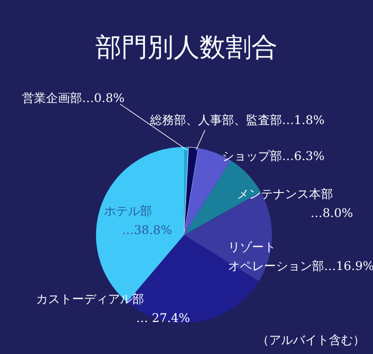 The height and width of the screenshot is (354, 373). What do you see at coordinates (300, 256) in the screenshot?
I see `slice-label: リゾートオペレーション部…16.9%` at bounding box center [300, 256].